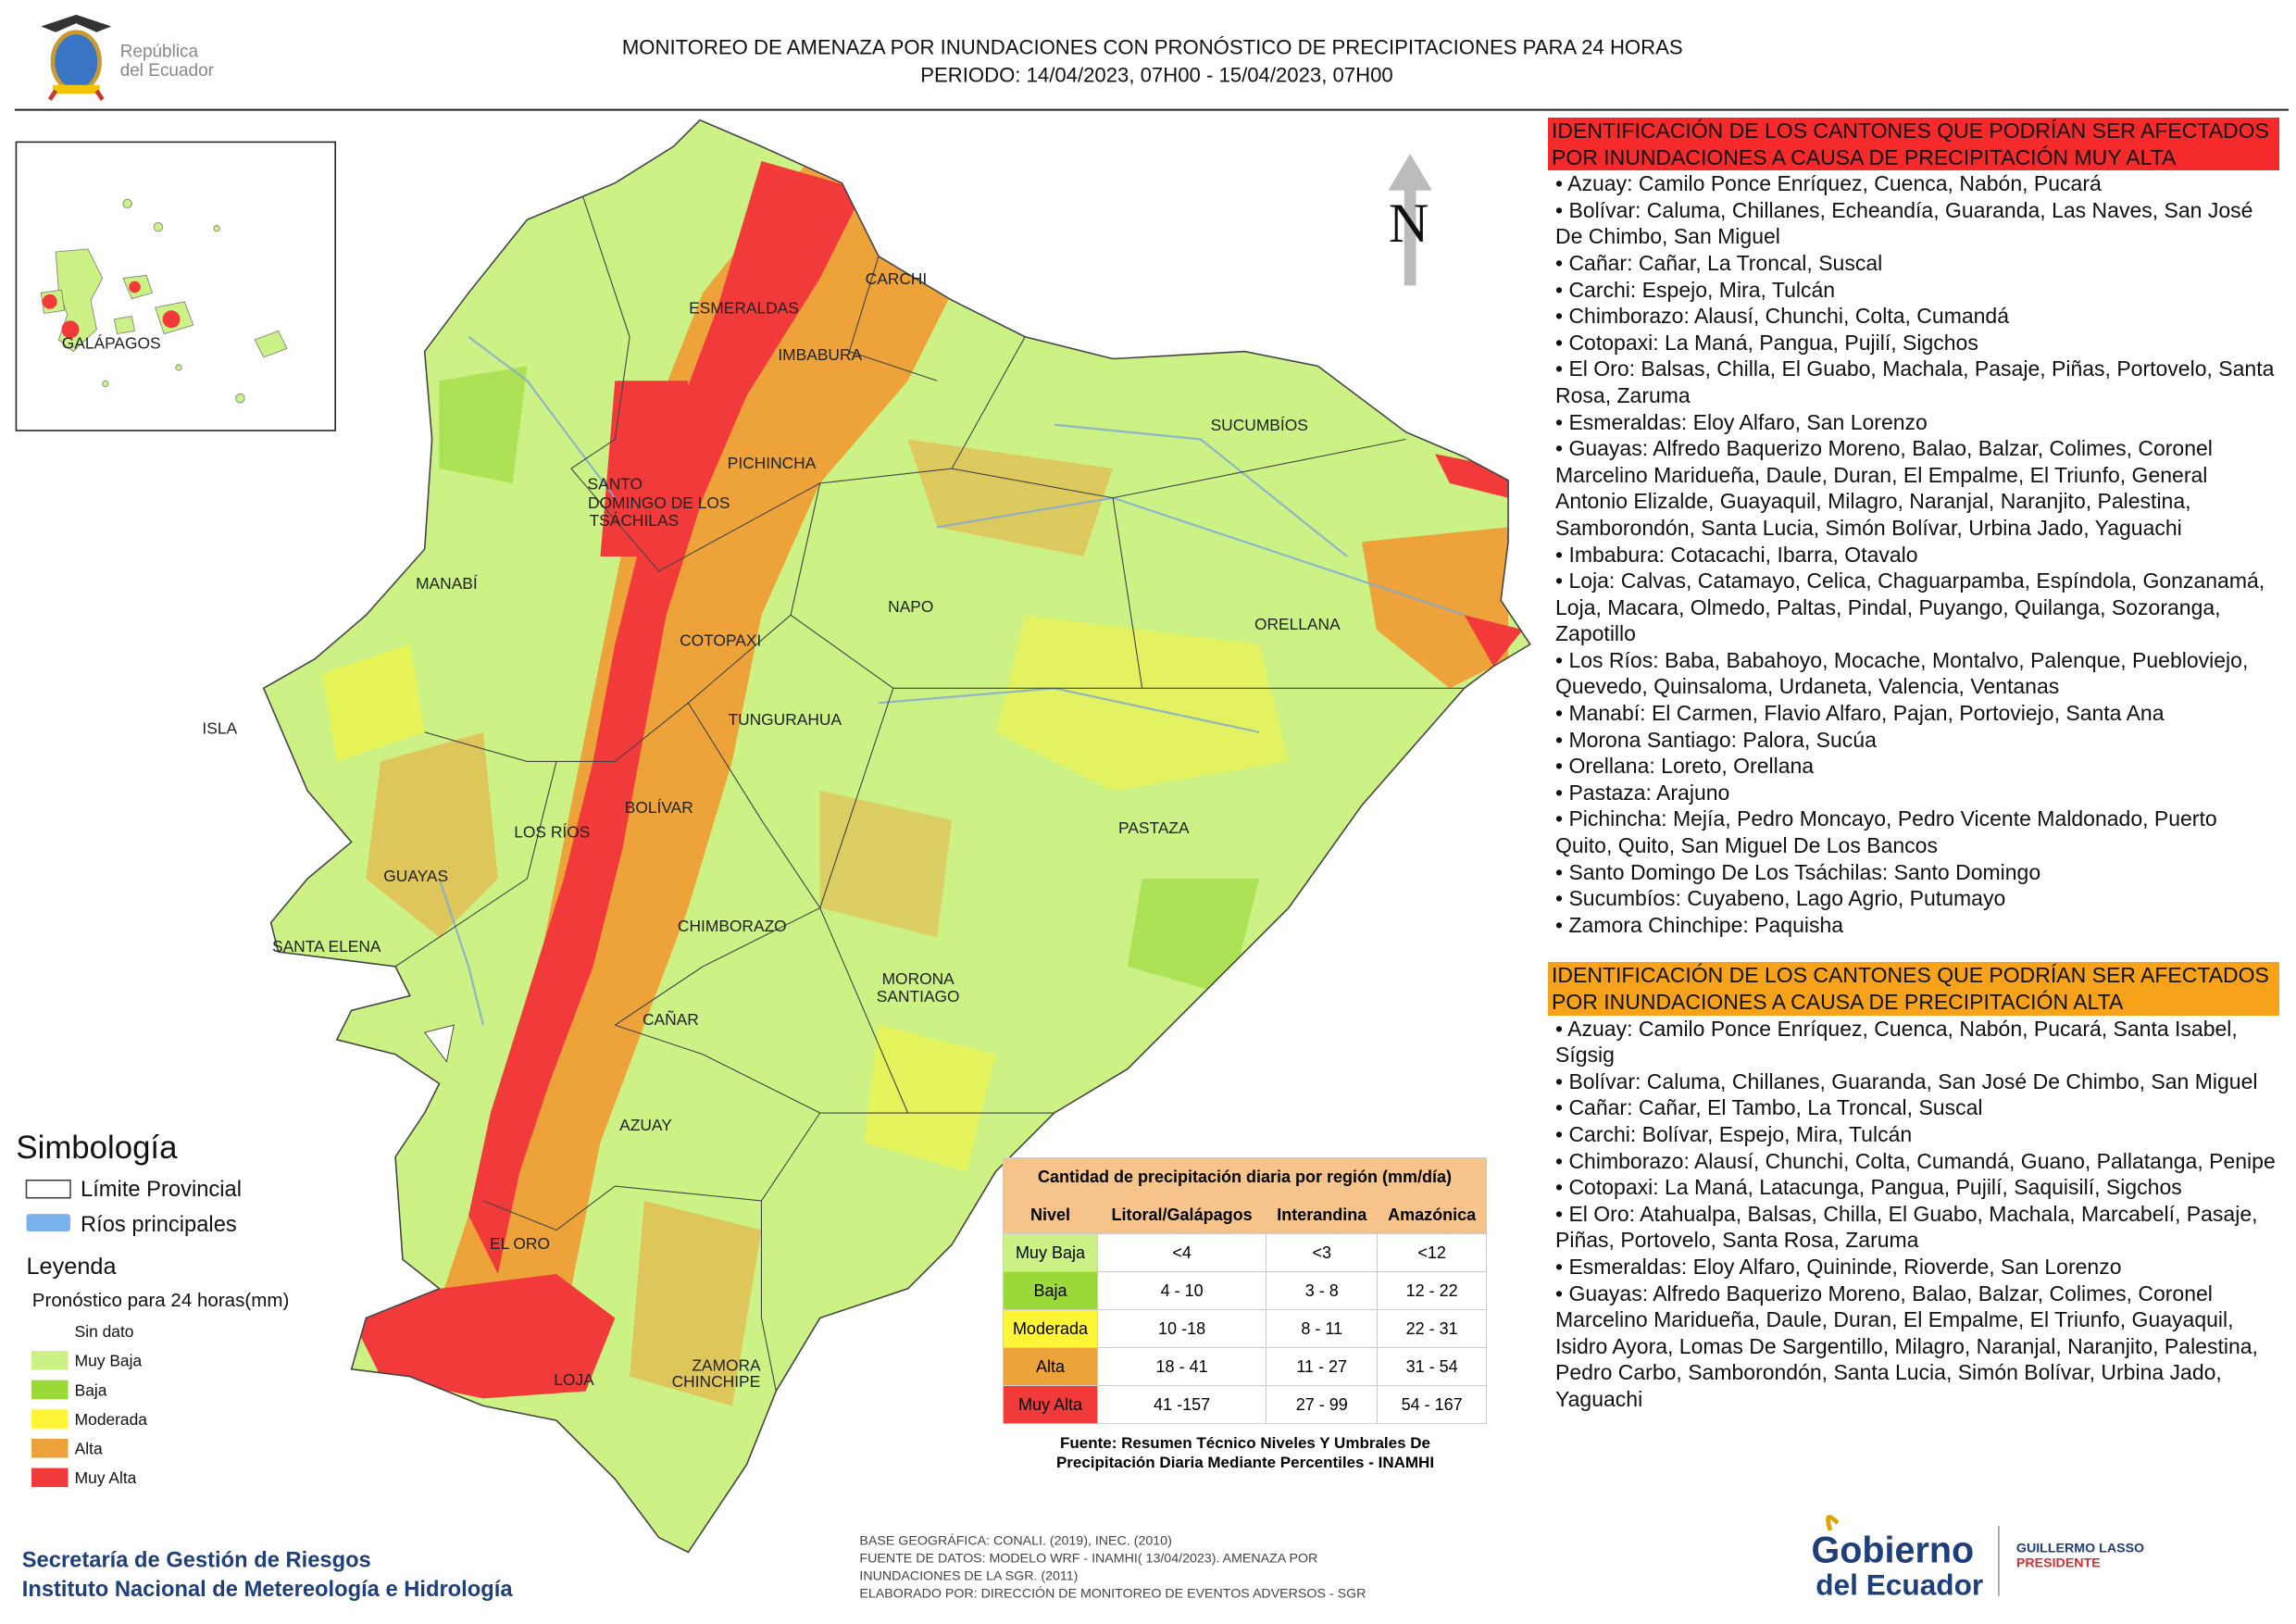 This screenshot has width=2296, height=1624. Describe the element at coordinates (1432, 1328) in the screenshot. I see `table-cell: 22 - 31` at that location.